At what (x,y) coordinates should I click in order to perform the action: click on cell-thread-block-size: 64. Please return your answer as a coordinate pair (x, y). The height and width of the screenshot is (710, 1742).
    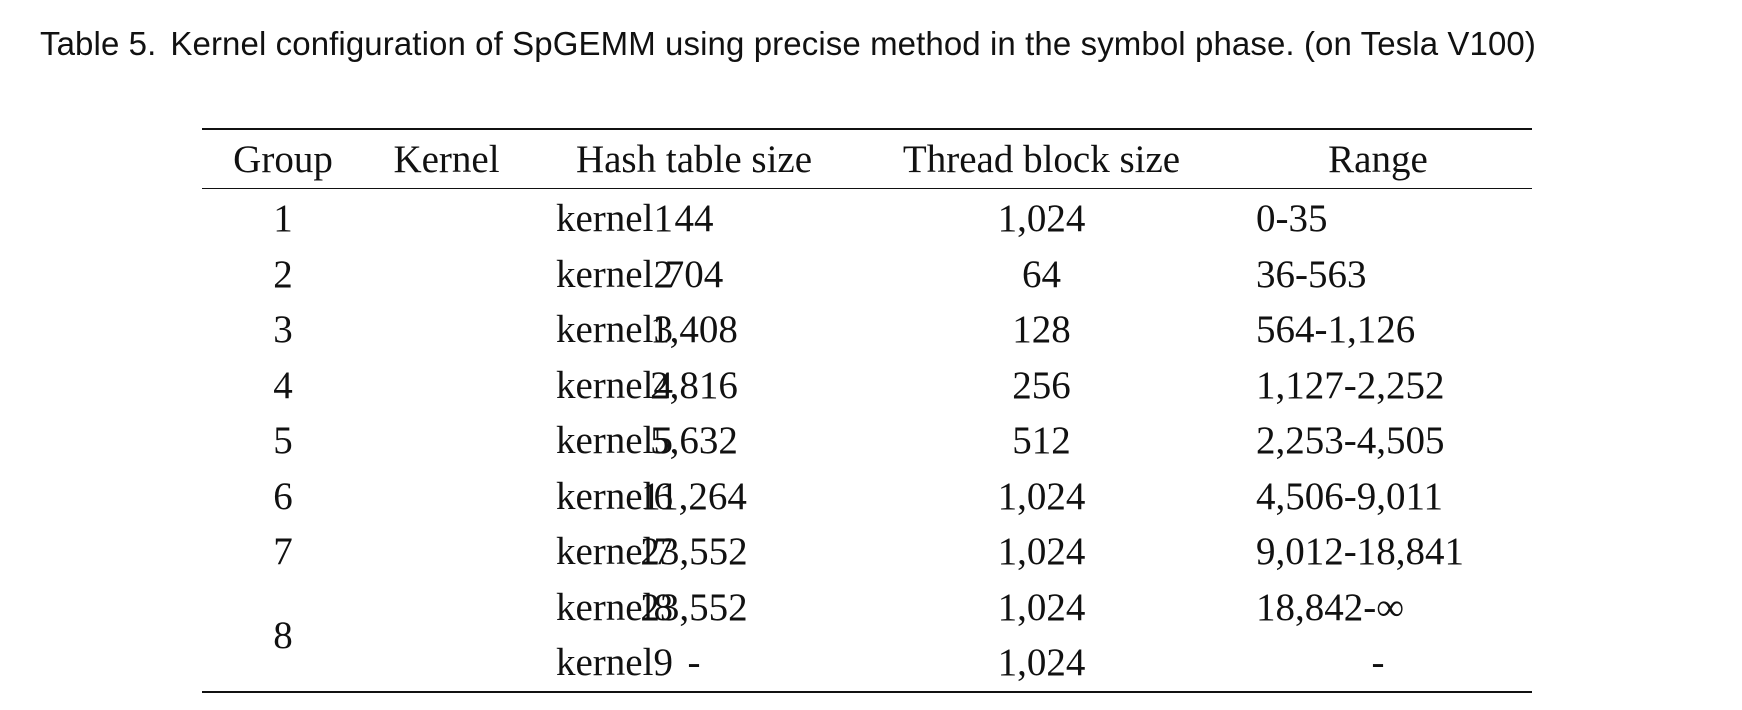
    Looking at the image, I should click on (1041, 274).